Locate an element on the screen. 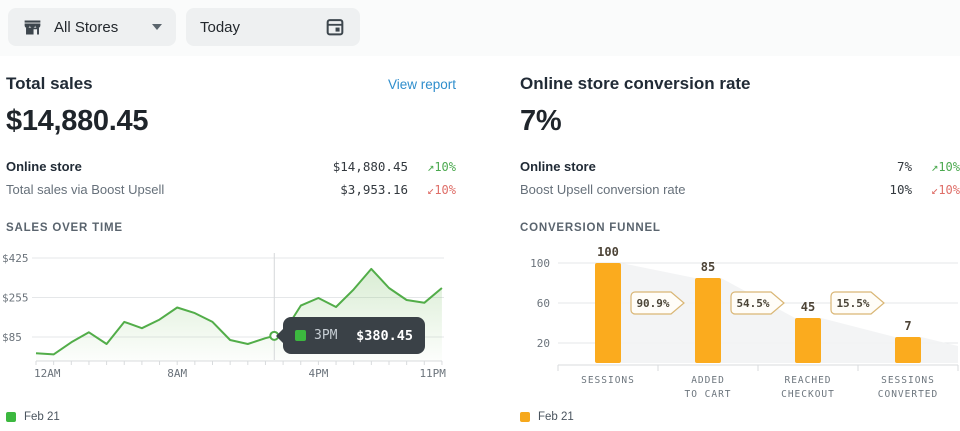  metric-label: Boost Upsell conversion rate is located at coordinates (603, 189).